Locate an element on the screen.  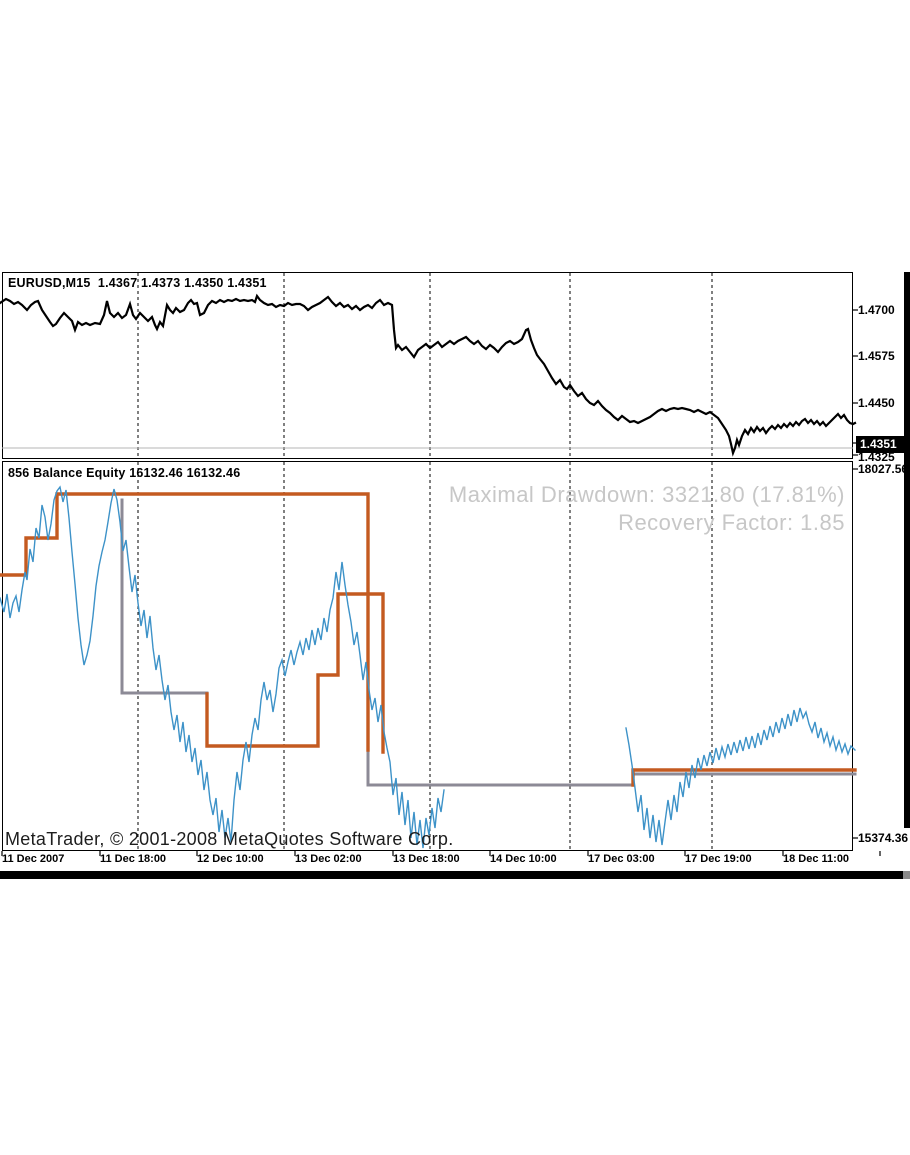
price-chart-header: EURUSD,M15 1.4367 1.4373 1.4350 1.4351 is located at coordinates (137, 283).